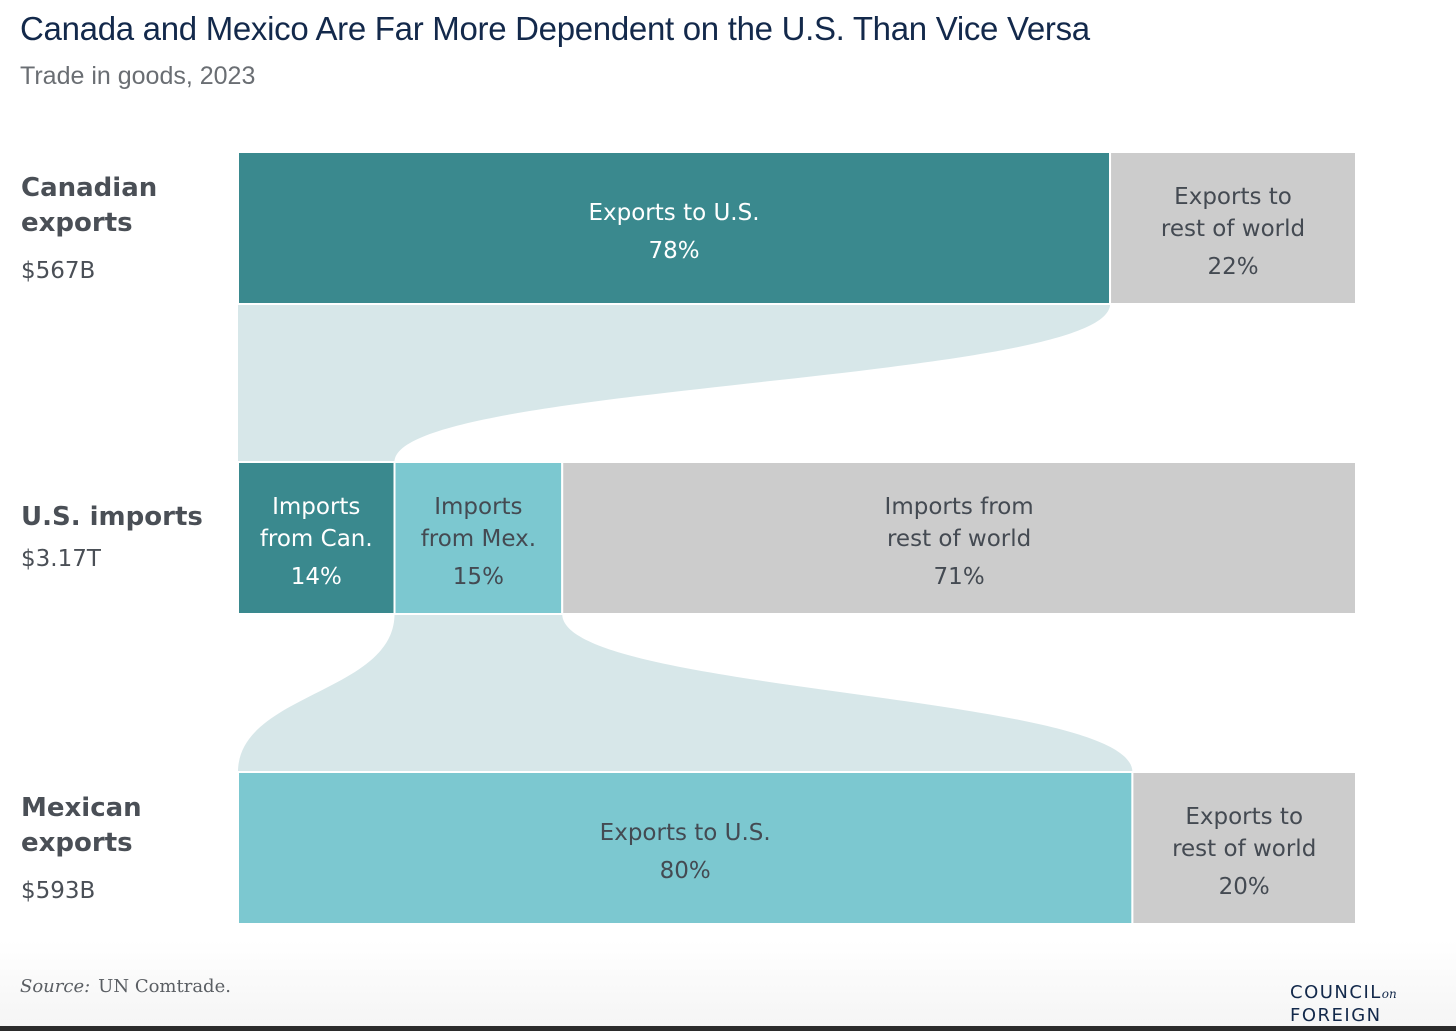 Image resolution: width=1456 pixels, height=1031 pixels. I want to click on row-label-us-imports: U.S. imports, so click(112, 517).